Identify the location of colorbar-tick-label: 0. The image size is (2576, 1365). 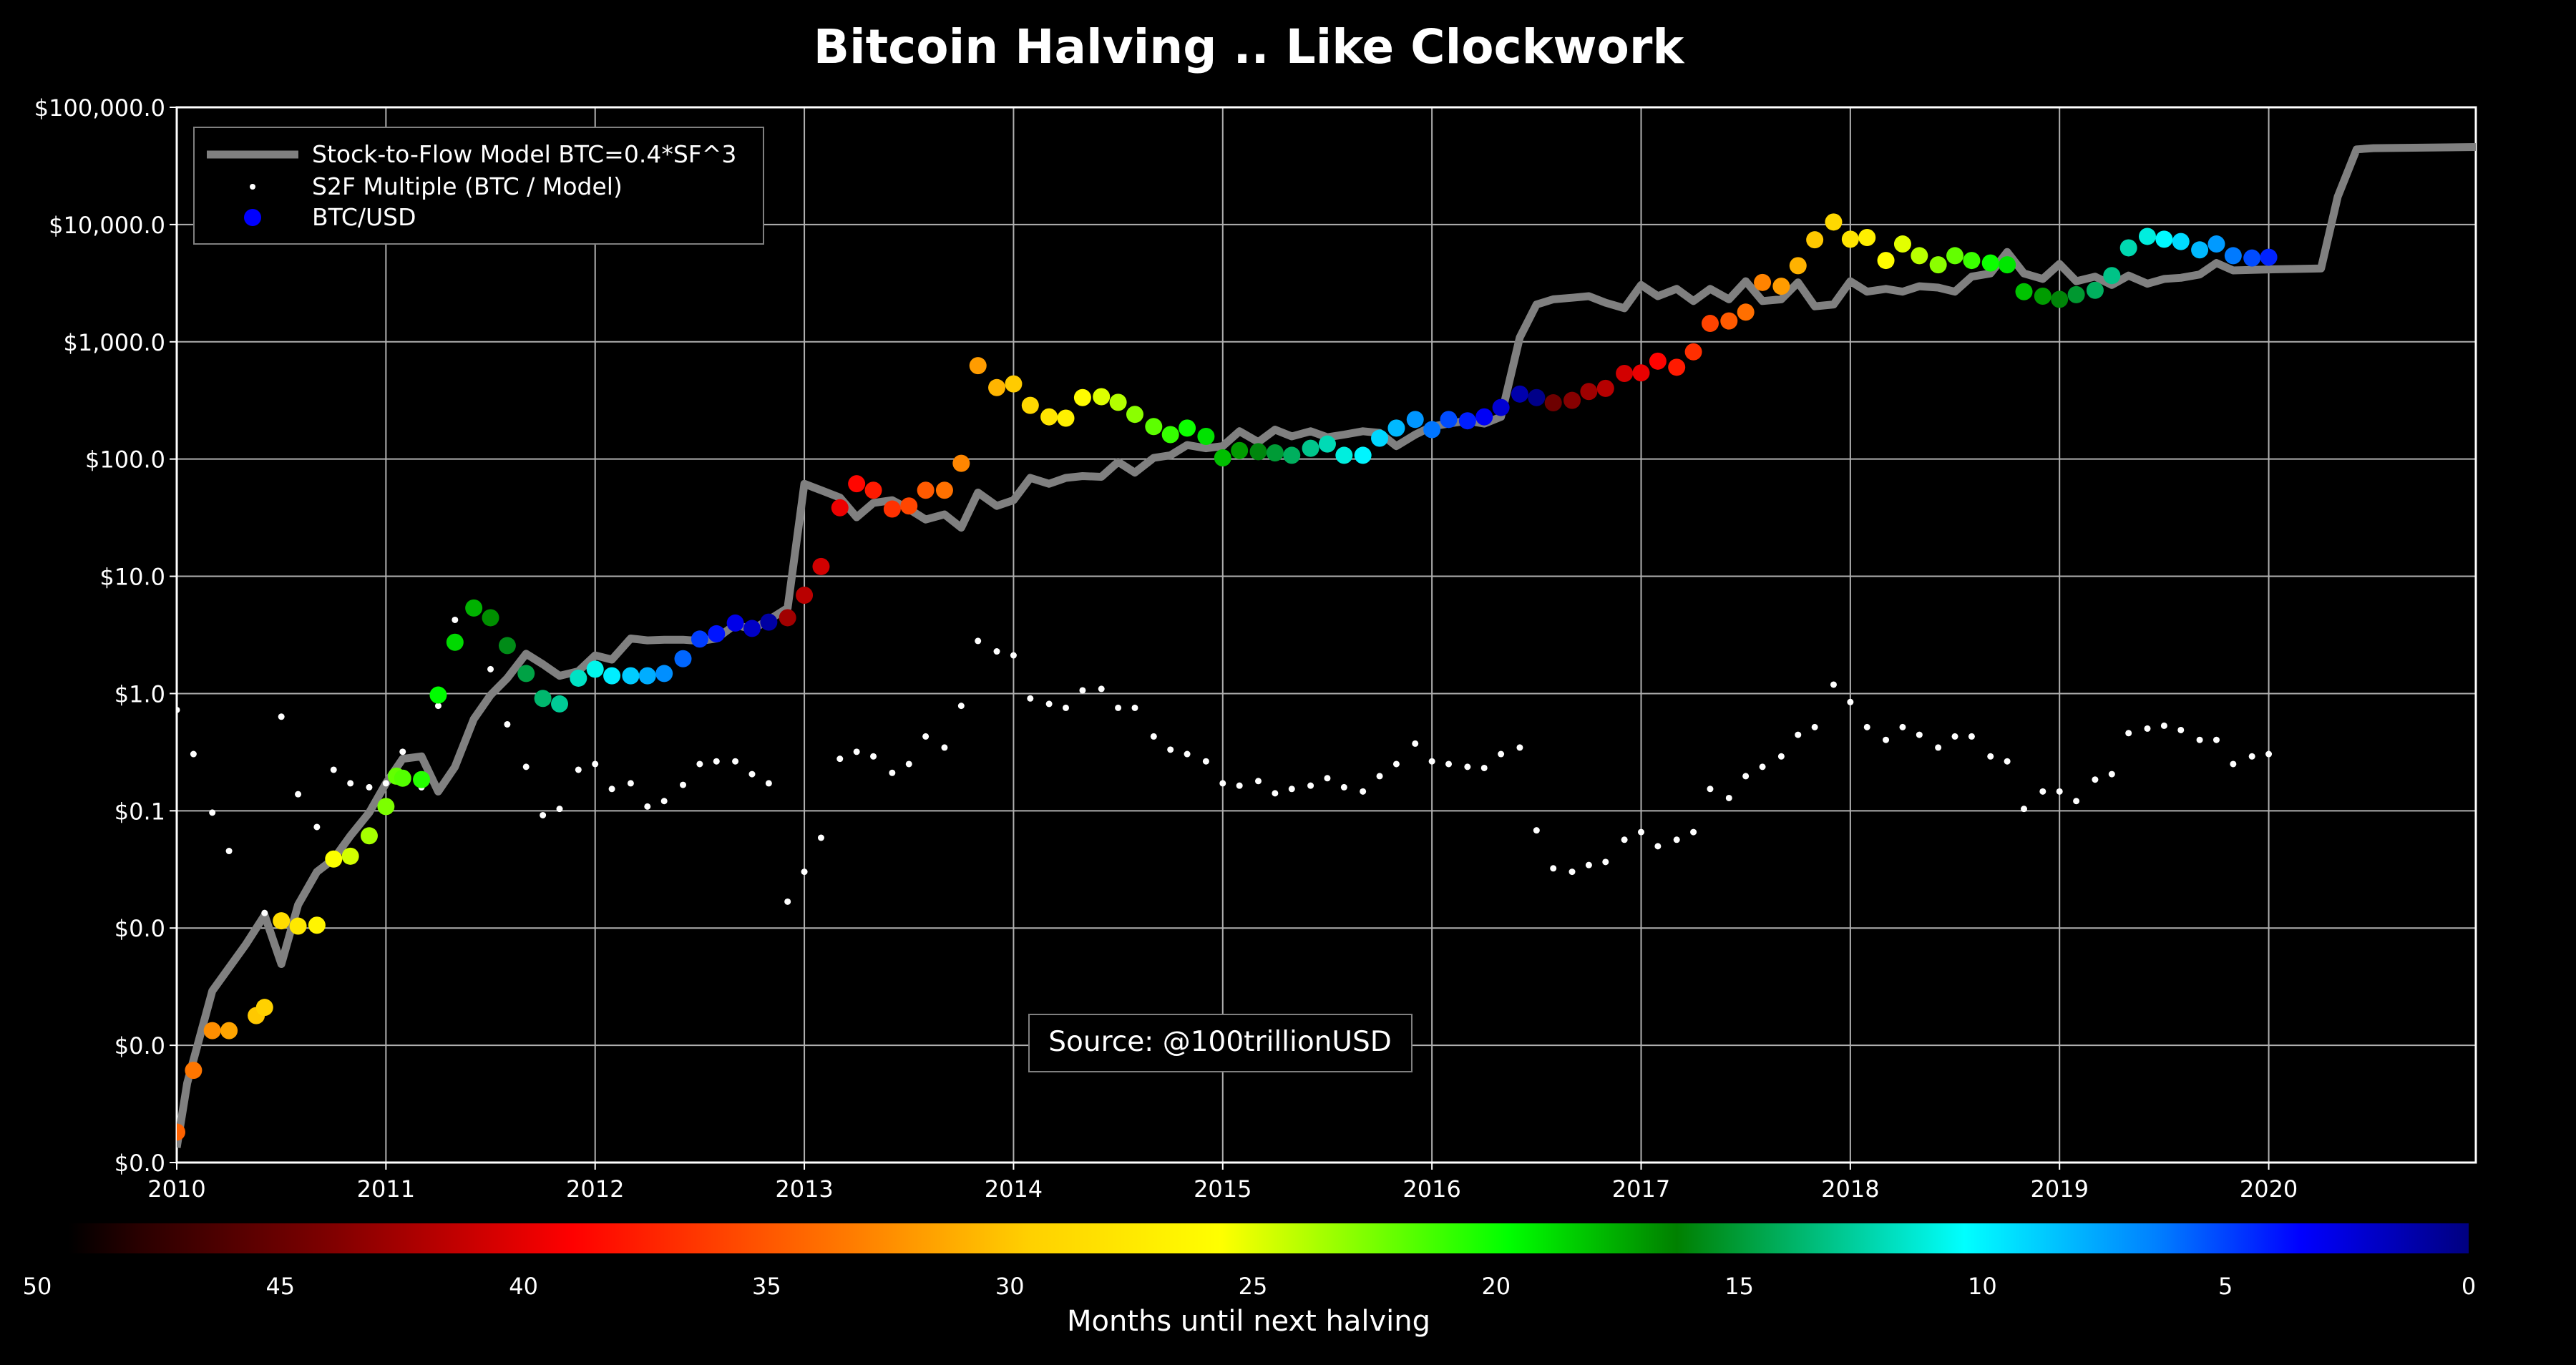
(2469, 1286).